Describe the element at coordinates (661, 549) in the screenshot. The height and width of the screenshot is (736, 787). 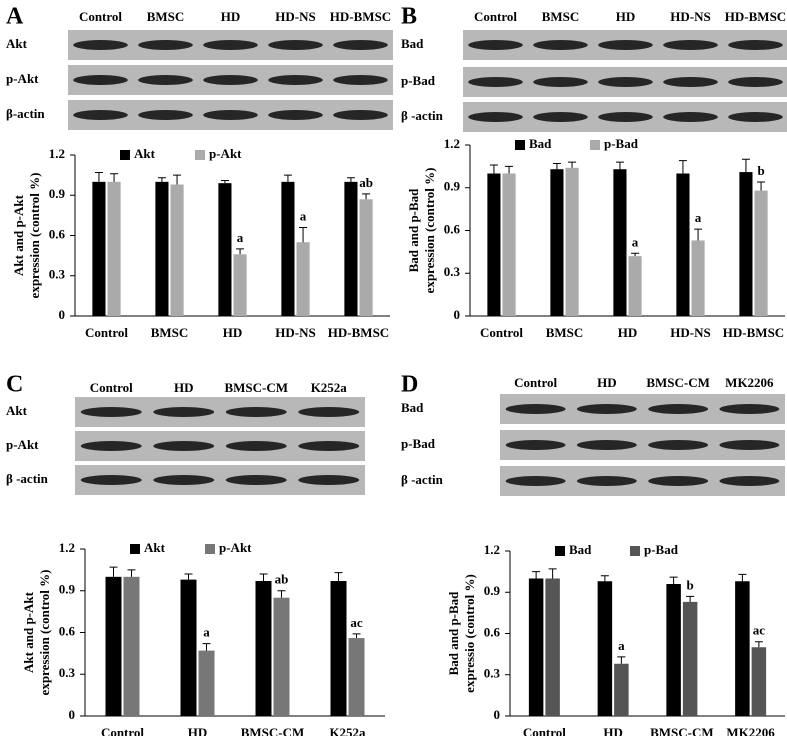
I see `legend-label: p-Bad` at that location.